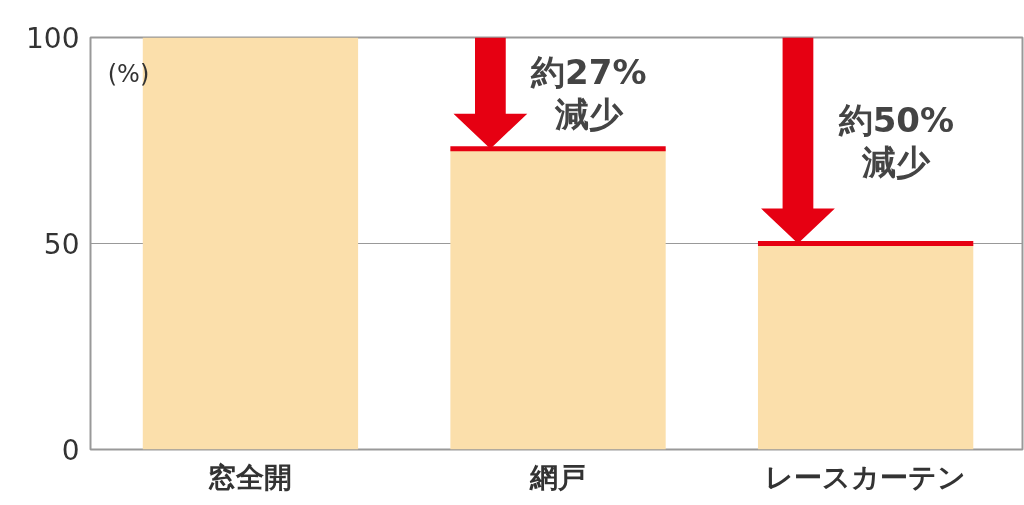 The width and height of the screenshot is (1024, 505). I want to click on x-tick-label: 窓全開, so click(250, 477).